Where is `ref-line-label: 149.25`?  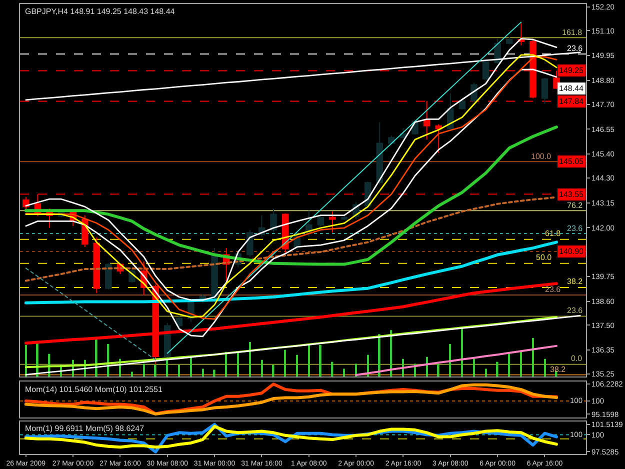 ref-line-label: 149.25 is located at coordinates (571, 70).